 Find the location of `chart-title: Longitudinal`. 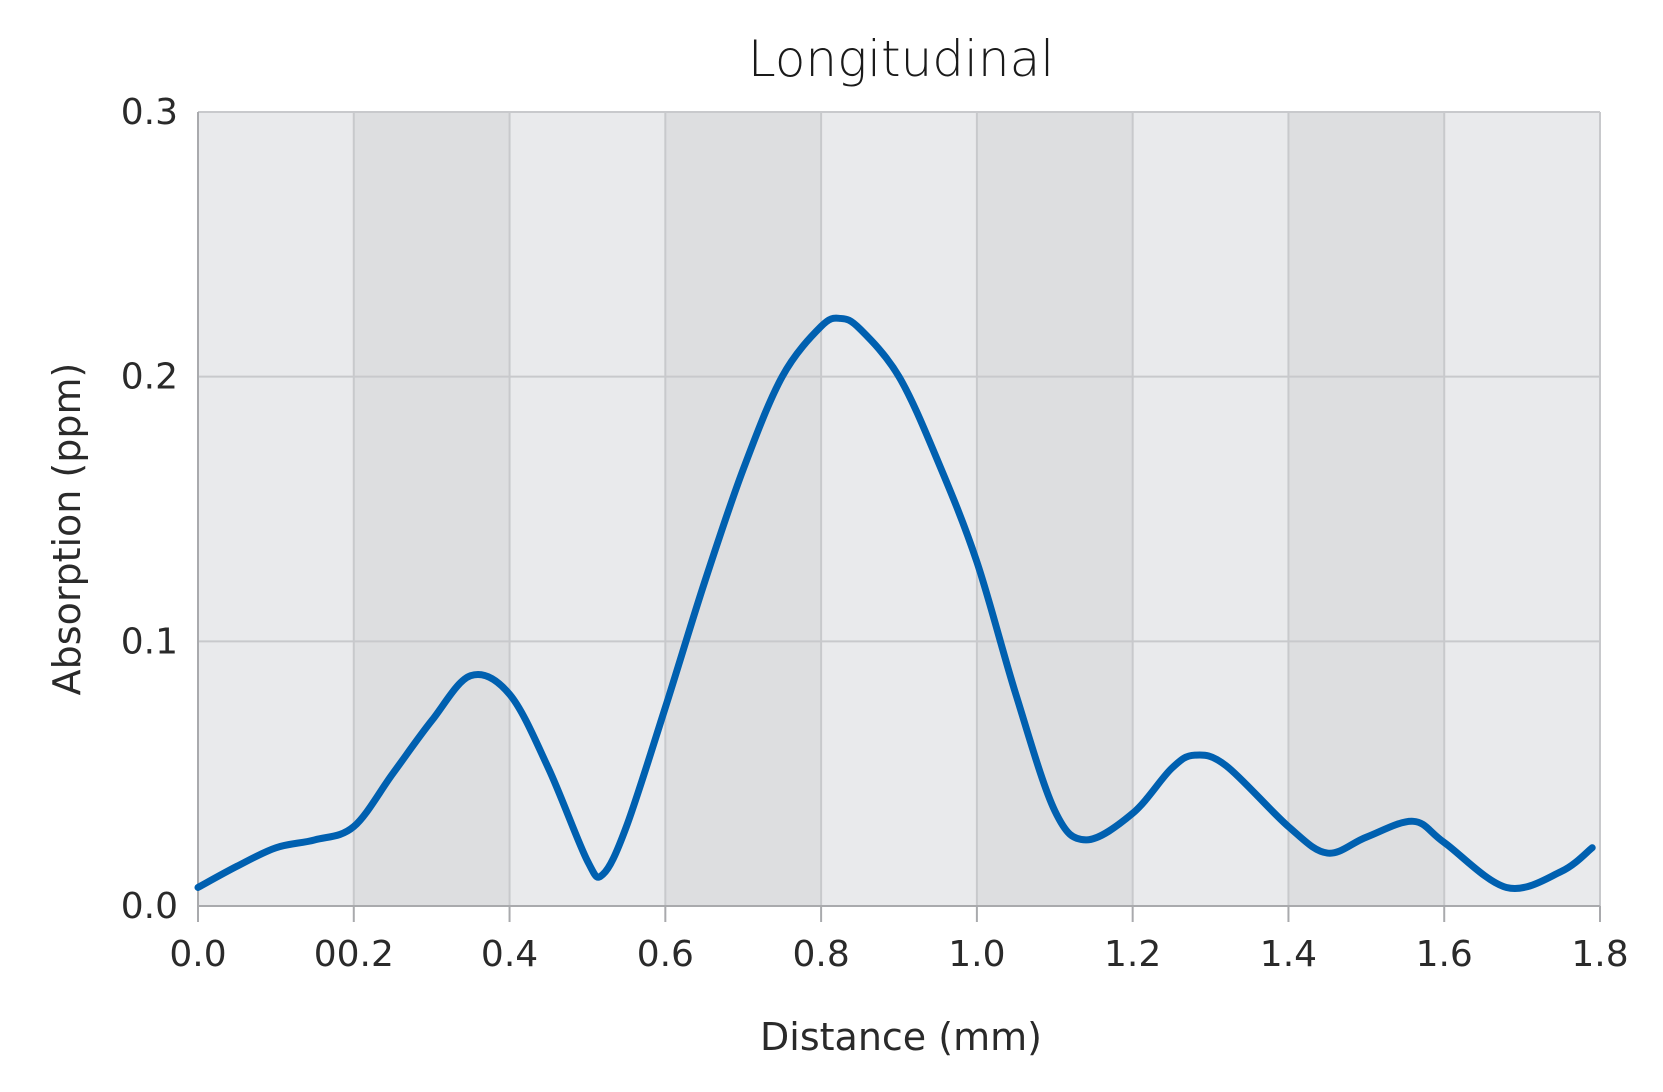

chart-title: Longitudinal is located at coordinates (901, 59).